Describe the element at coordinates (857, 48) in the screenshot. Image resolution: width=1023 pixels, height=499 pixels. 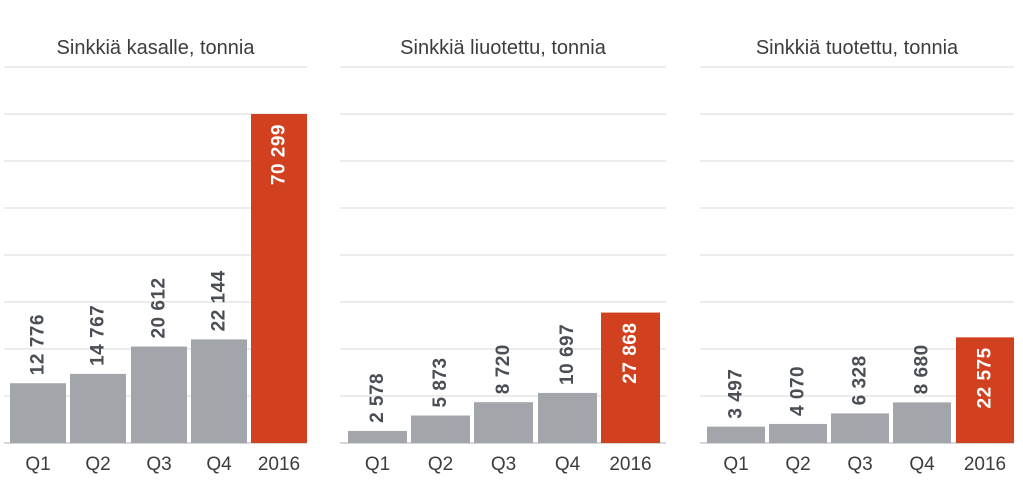
I see `chart-title: Sinkkiä tuotettu, tonnia` at that location.